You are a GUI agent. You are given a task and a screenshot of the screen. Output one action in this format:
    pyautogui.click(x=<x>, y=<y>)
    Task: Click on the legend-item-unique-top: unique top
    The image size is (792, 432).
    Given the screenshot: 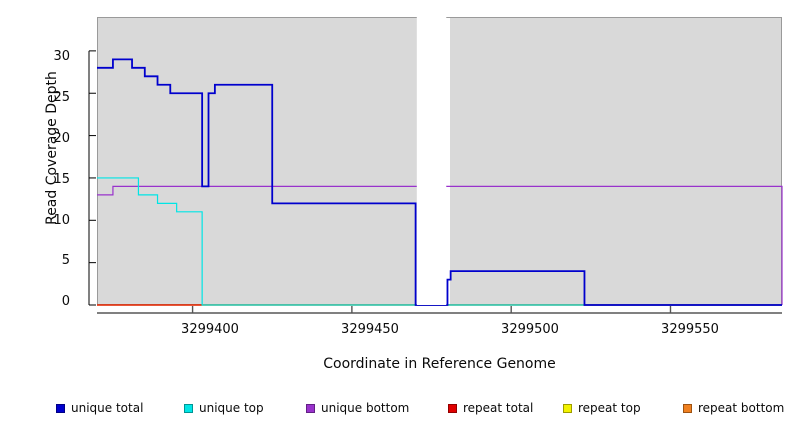 What is the action you would take?
    pyautogui.click(x=224, y=408)
    